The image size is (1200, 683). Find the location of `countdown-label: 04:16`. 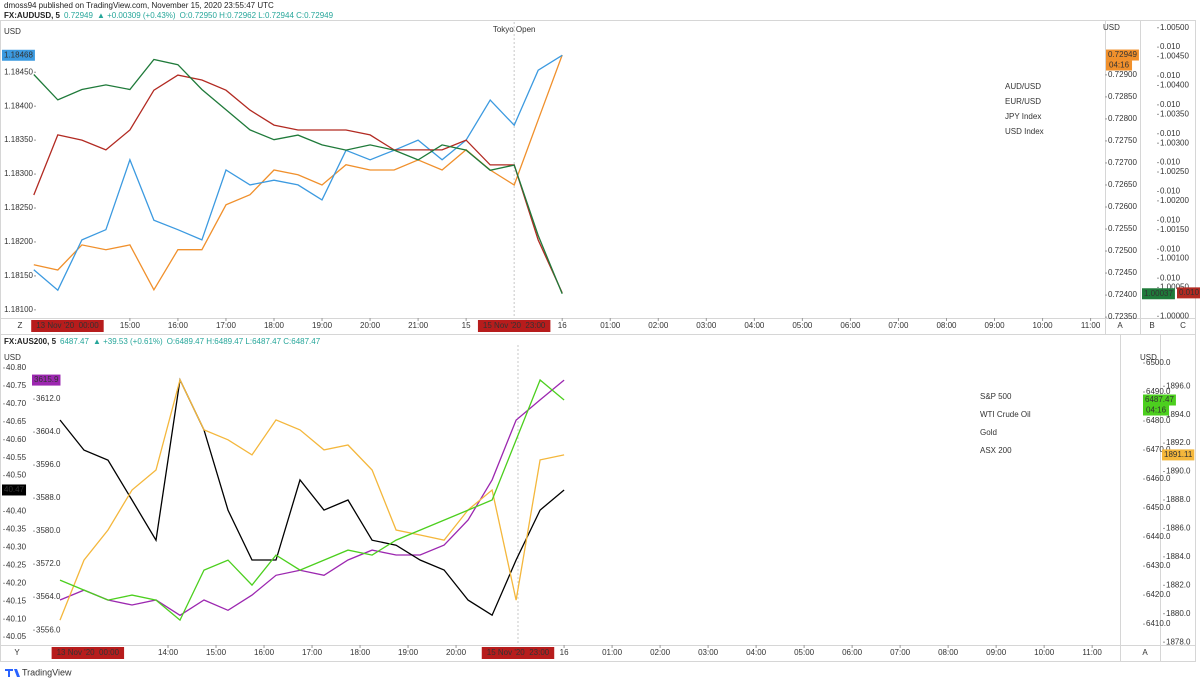

countdown-label: 04:16 is located at coordinates (1156, 410).